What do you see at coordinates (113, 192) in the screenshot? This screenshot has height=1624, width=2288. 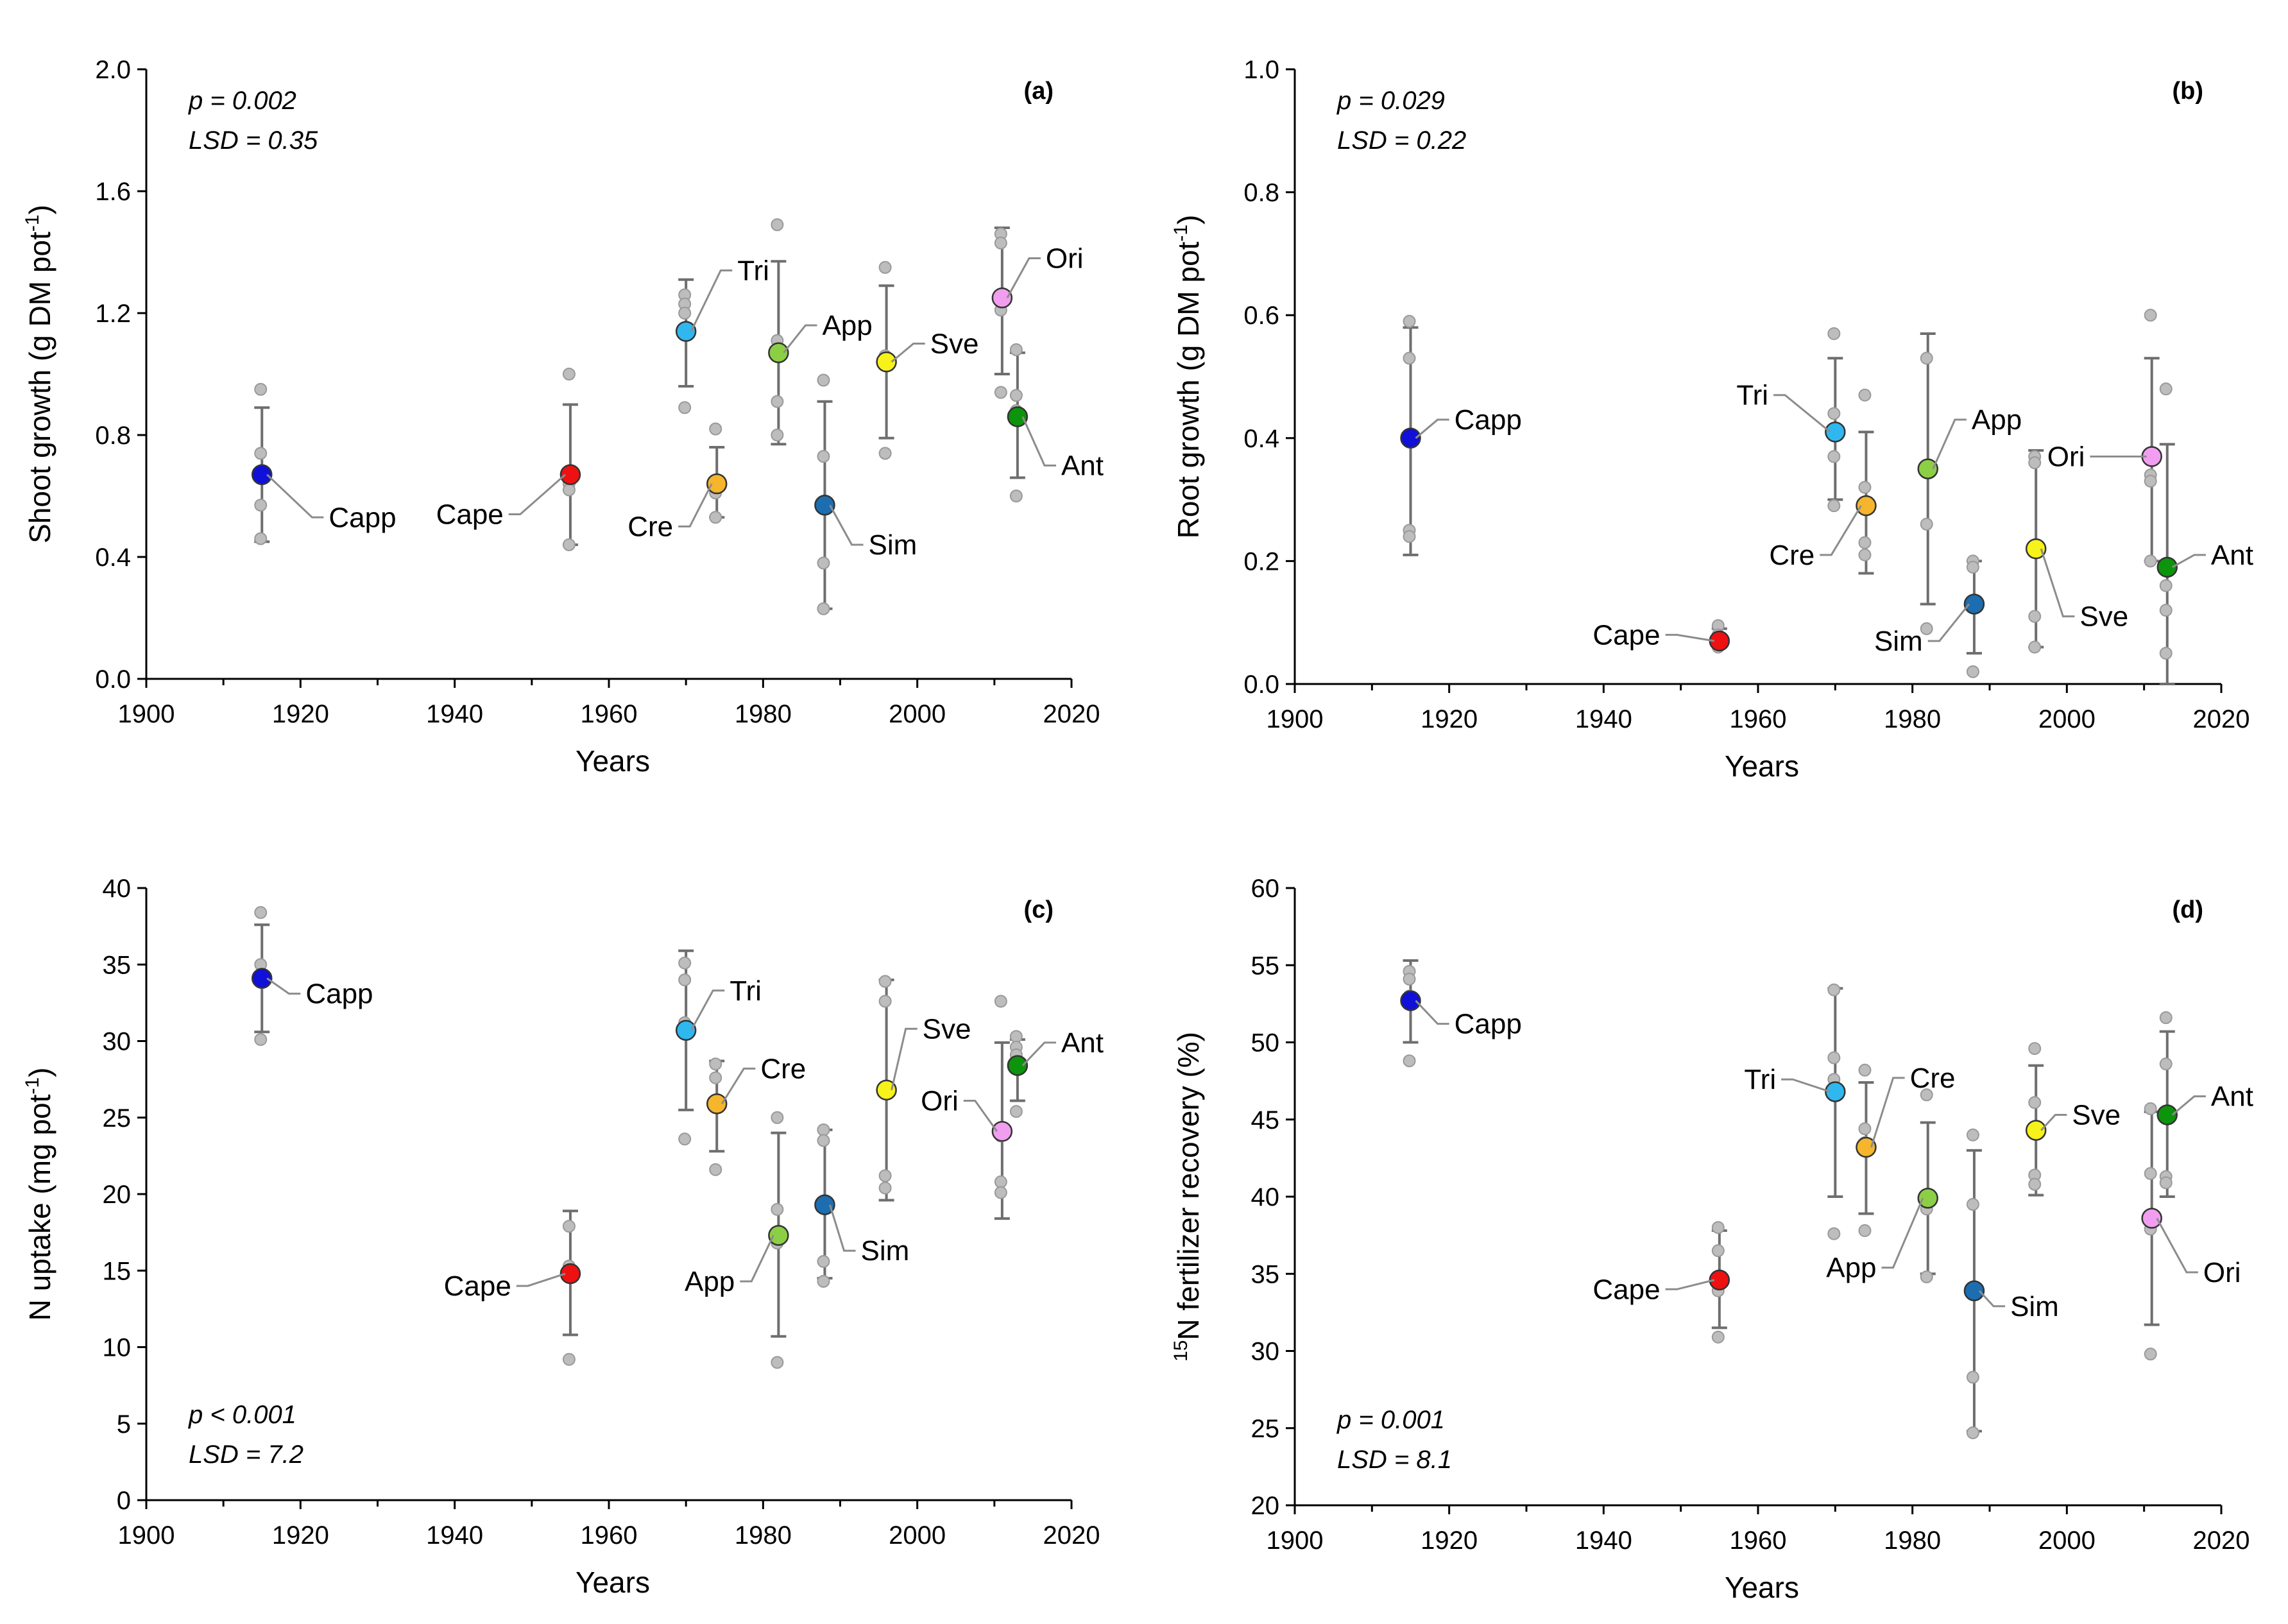 I see `y-tick-label: 1.6` at bounding box center [113, 192].